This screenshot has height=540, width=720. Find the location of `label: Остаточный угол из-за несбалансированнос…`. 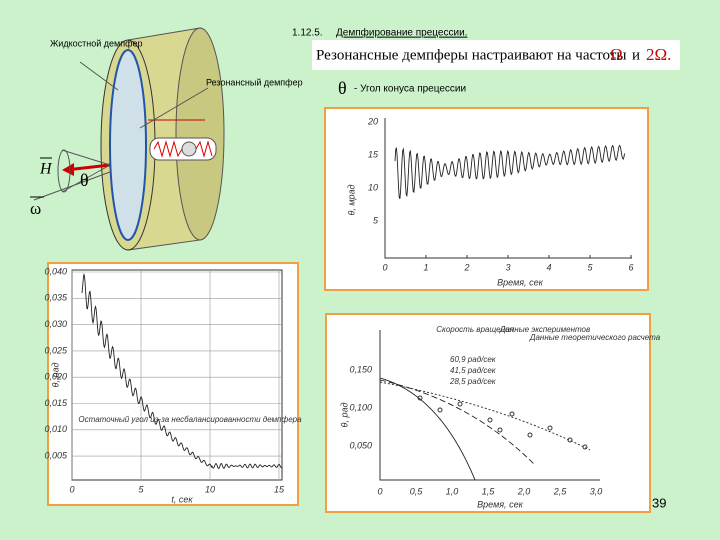

label: Остаточный угол из-за несбалансированнос… is located at coordinates (190, 419).